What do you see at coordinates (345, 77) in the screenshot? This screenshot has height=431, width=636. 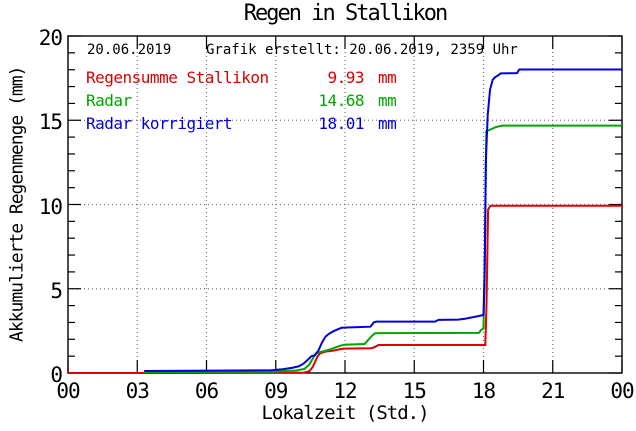 I see `legend-value: 9.93` at bounding box center [345, 77].